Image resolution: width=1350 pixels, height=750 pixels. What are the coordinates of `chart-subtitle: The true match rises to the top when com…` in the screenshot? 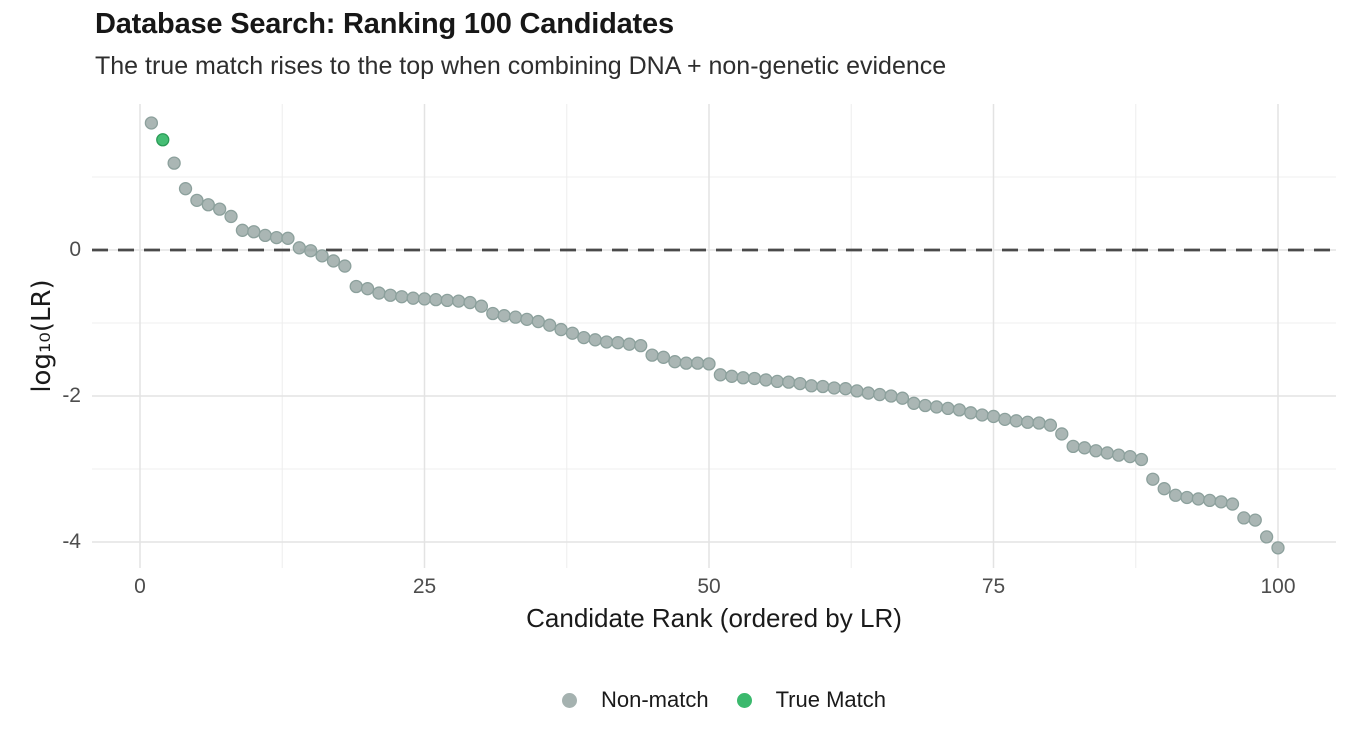 It's located at (521, 66).